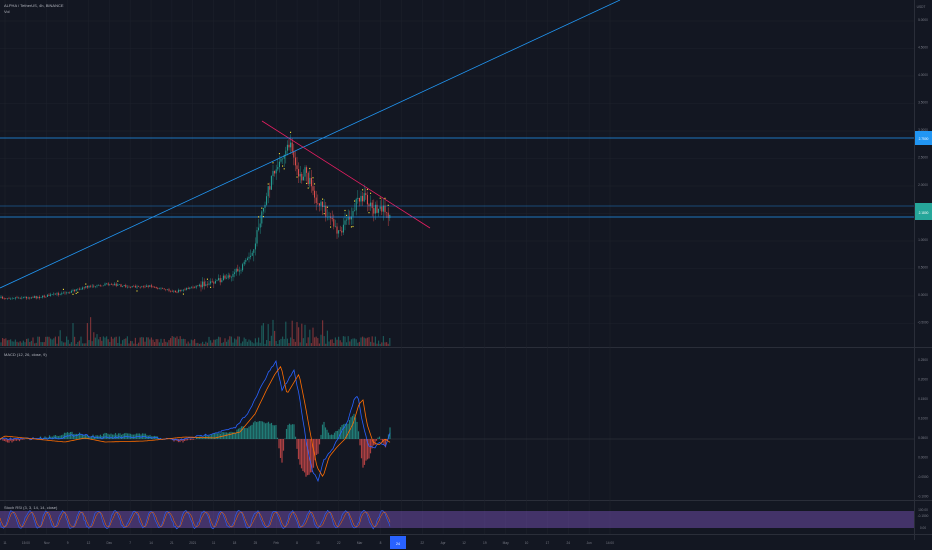 The height and width of the screenshot is (550, 932). I want to click on time-axis-label: 19, so click(485, 543).